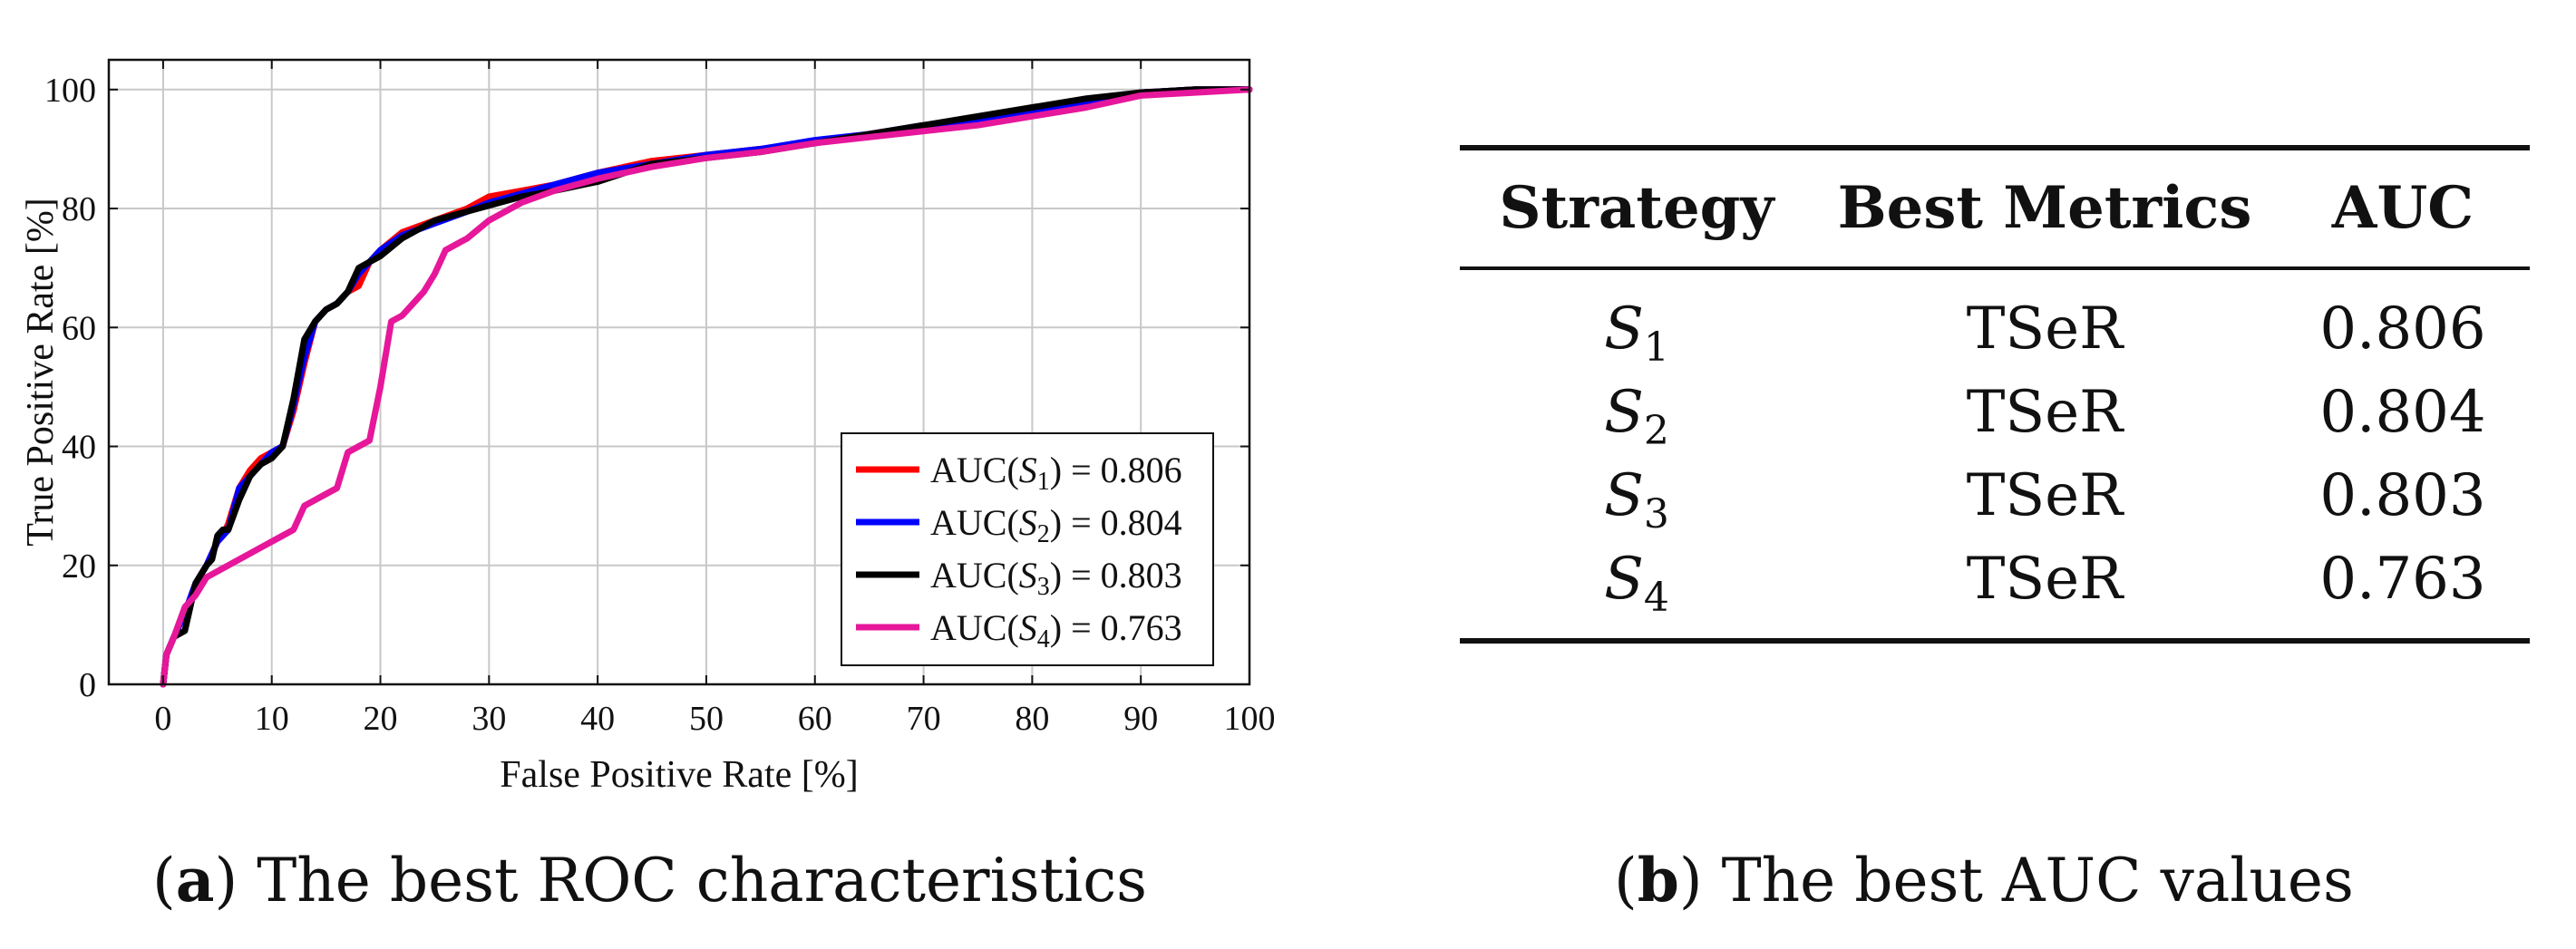 The width and height of the screenshot is (2576, 949). I want to click on header-strategy: Strategy, so click(1636, 208).